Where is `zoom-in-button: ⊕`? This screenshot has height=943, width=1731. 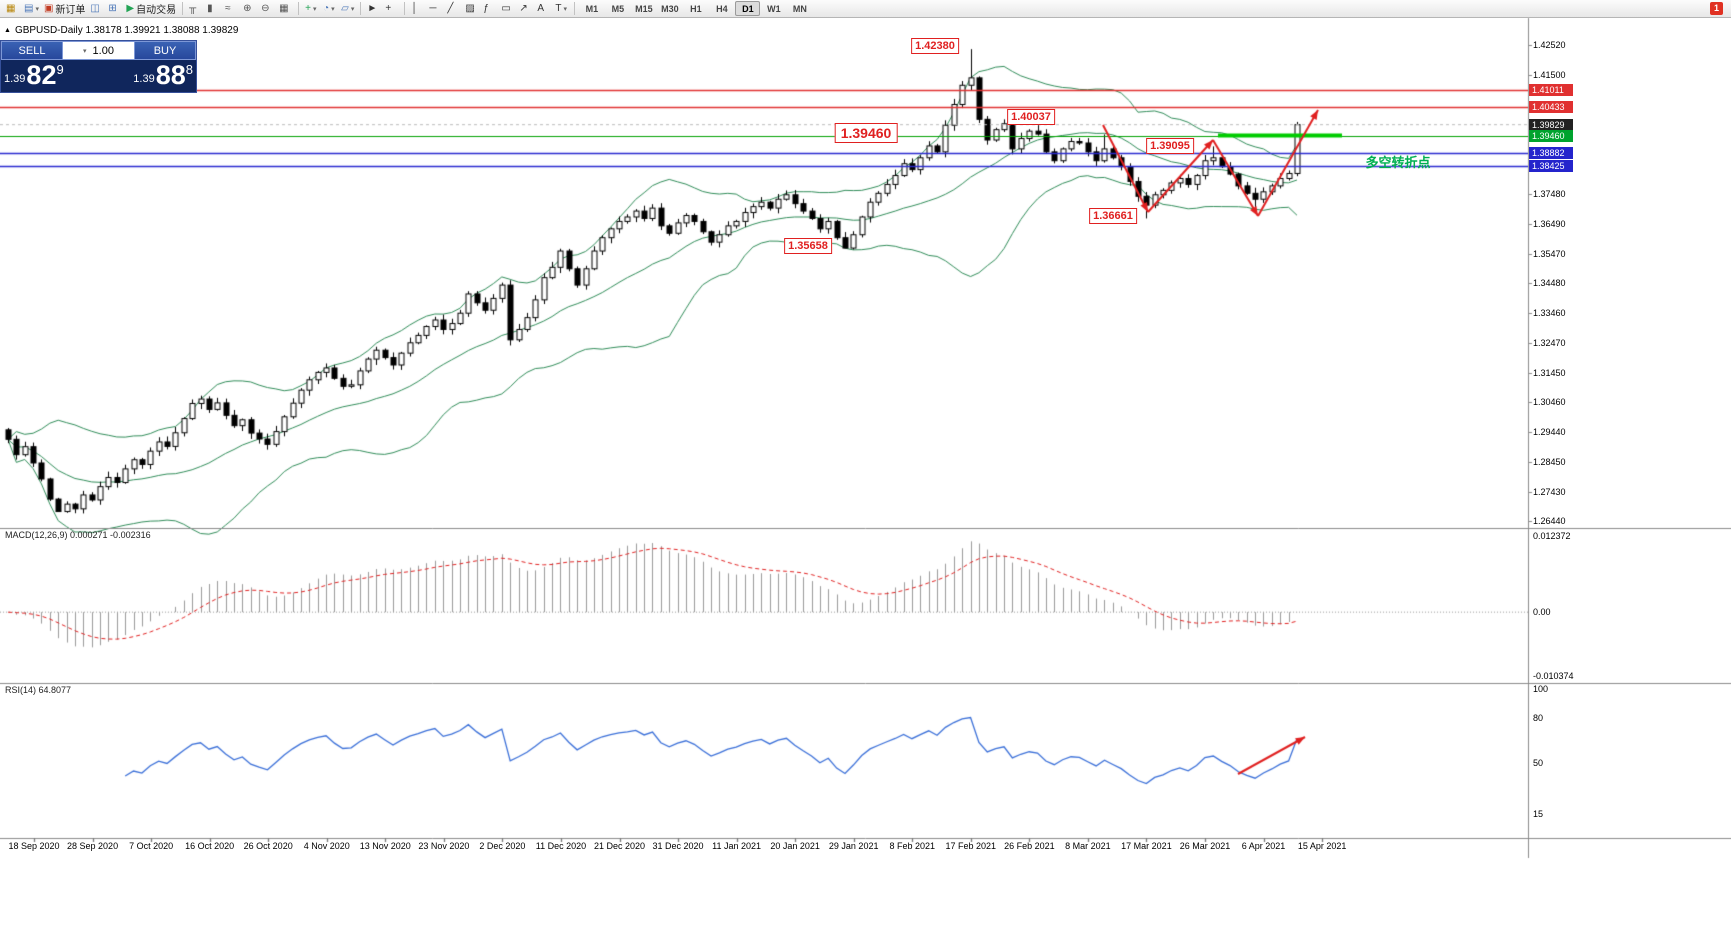 zoom-in-button: ⊕ is located at coordinates (249, 9).